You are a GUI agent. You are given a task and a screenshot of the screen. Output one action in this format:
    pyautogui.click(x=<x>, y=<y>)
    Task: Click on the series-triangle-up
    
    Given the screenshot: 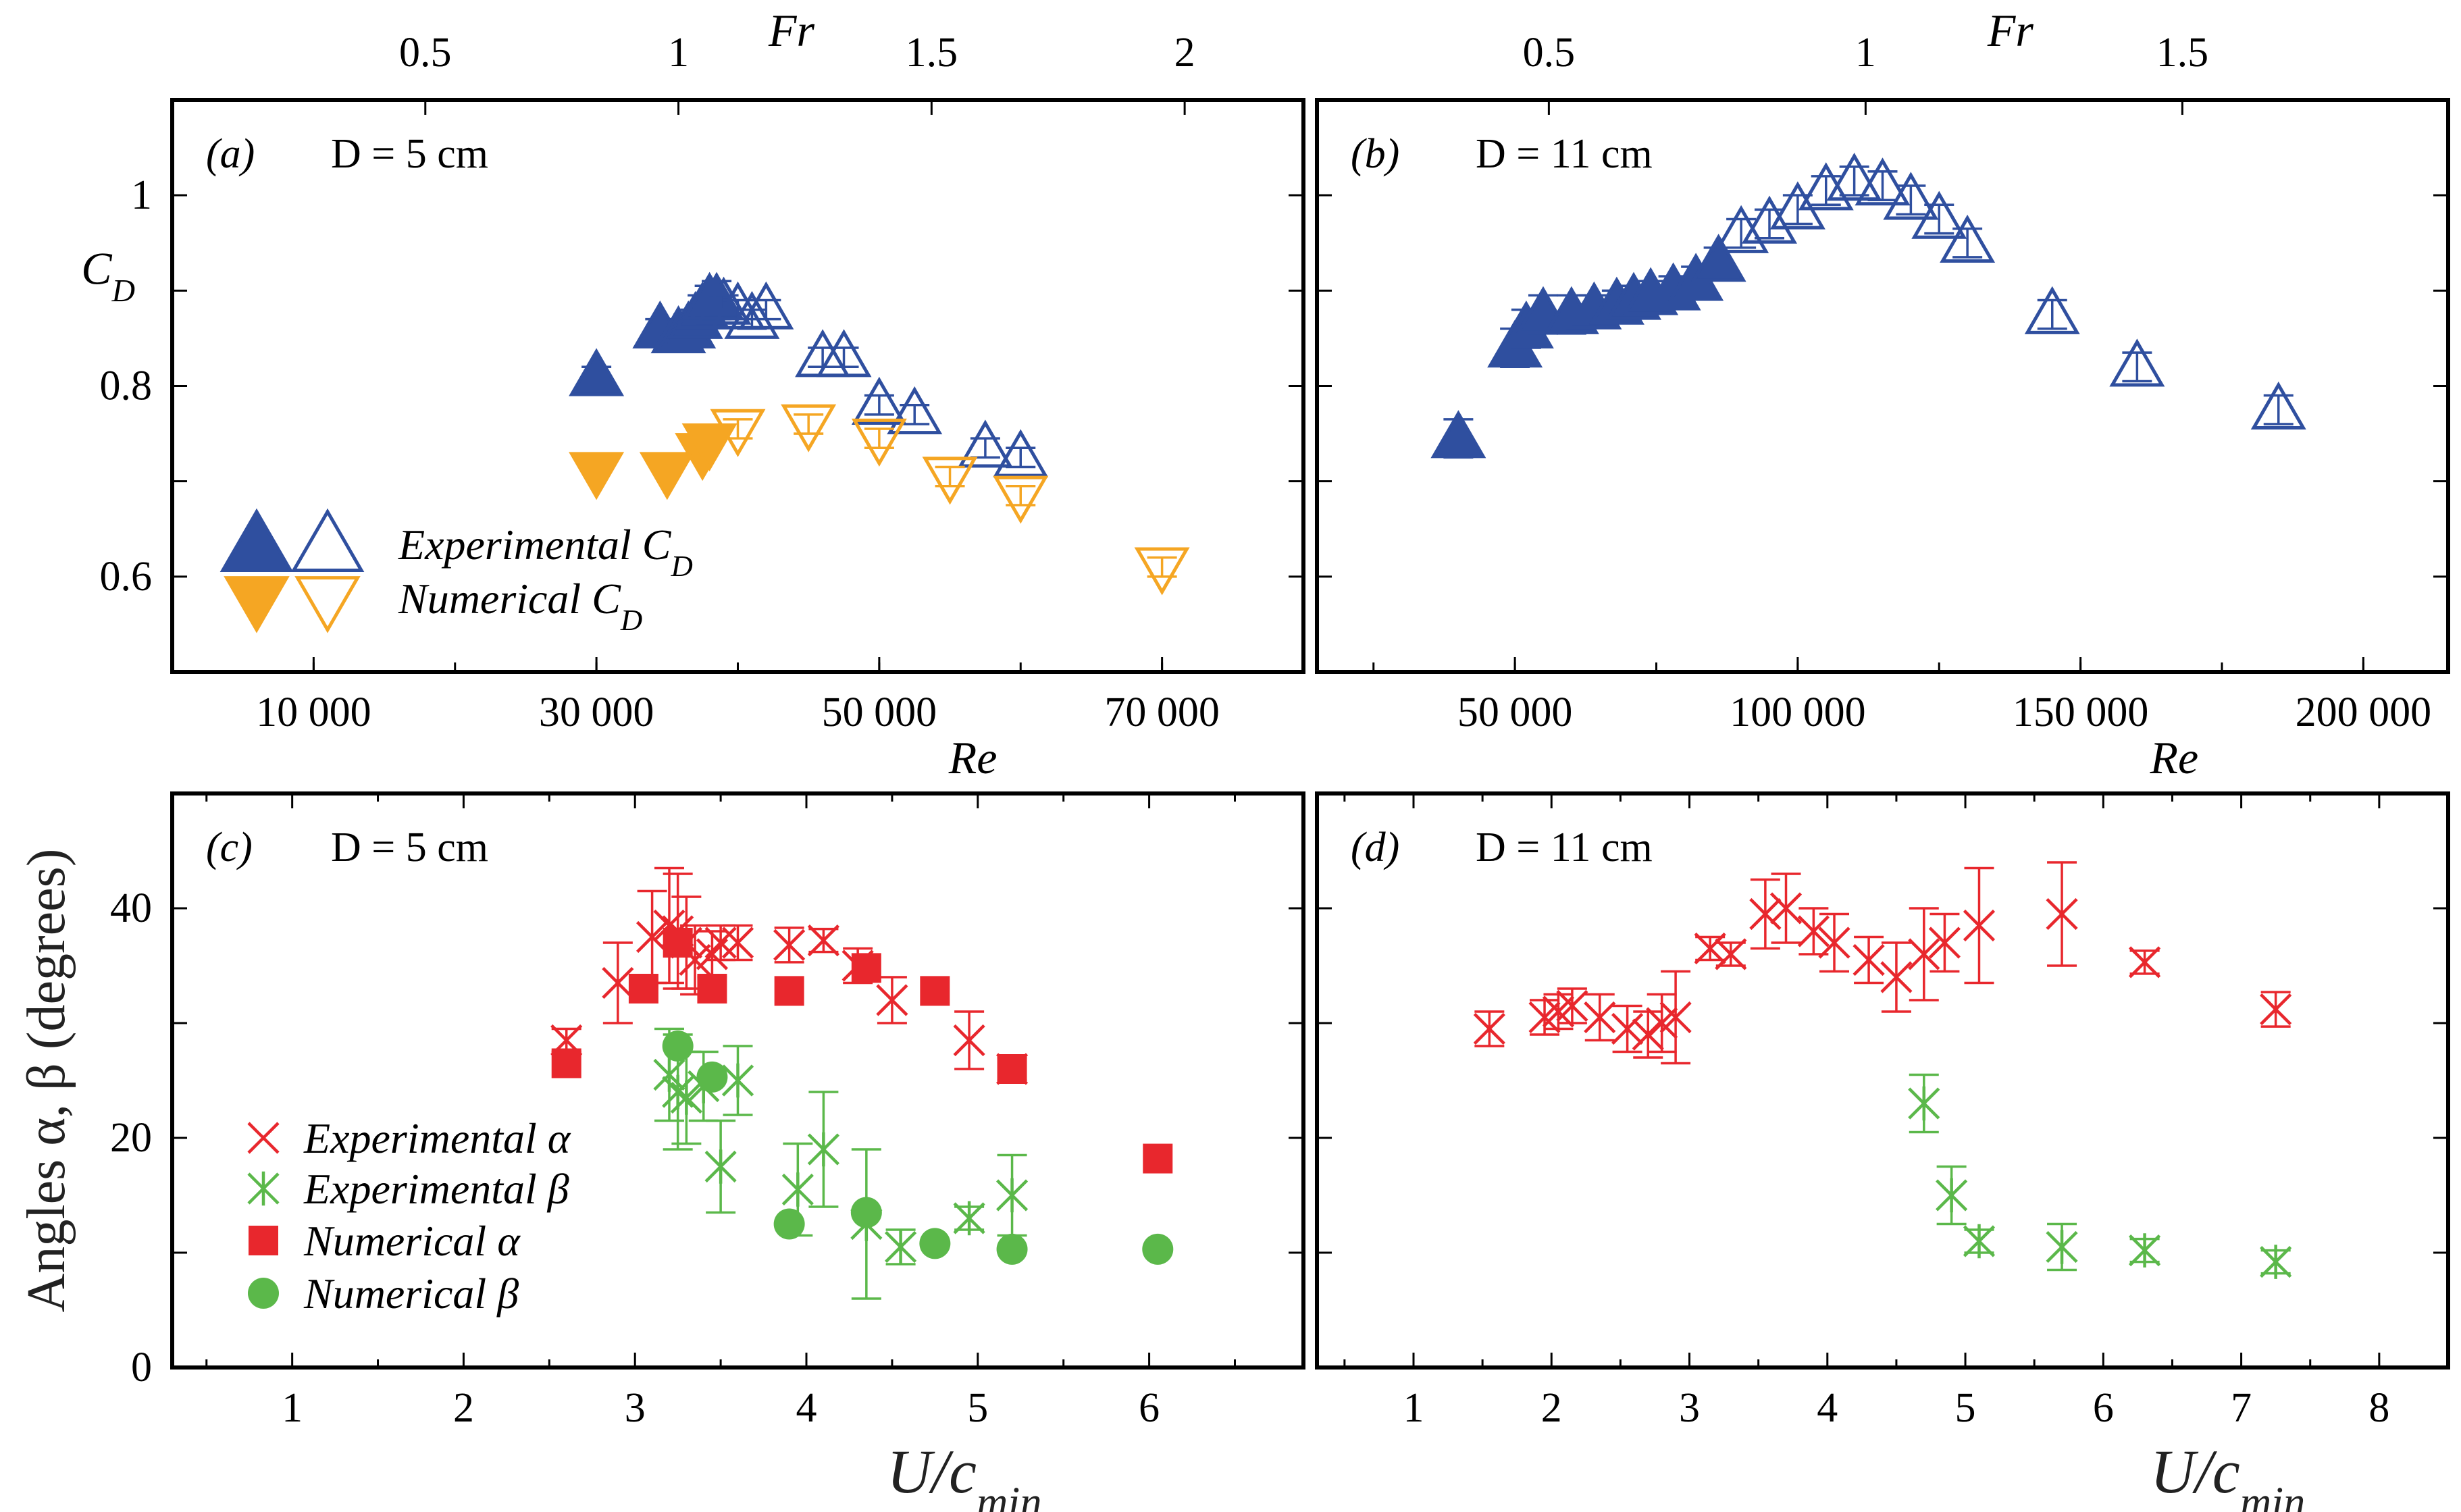 What is the action you would take?
    pyautogui.click(x=1588, y=346)
    